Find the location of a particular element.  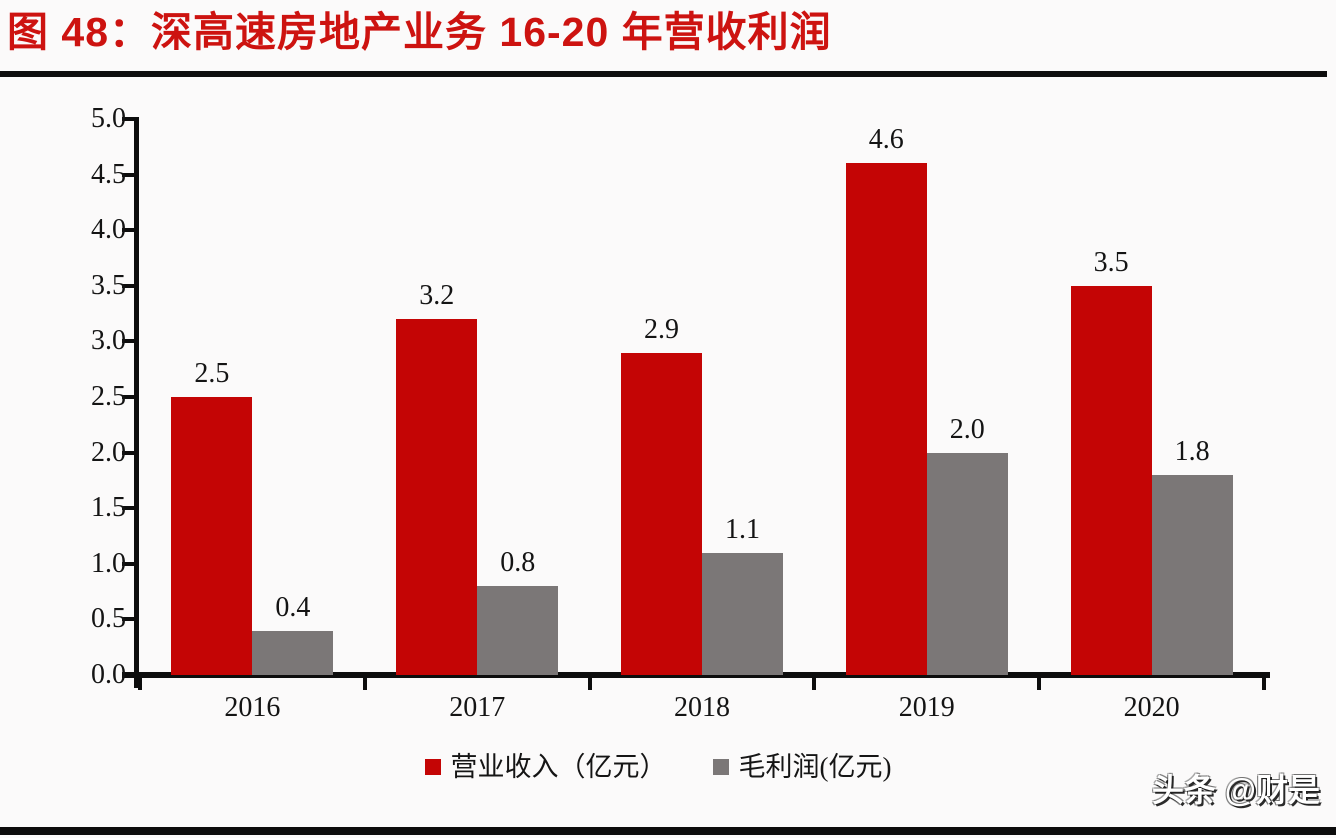

bar-value-label: 4.6 is located at coordinates (886, 140).